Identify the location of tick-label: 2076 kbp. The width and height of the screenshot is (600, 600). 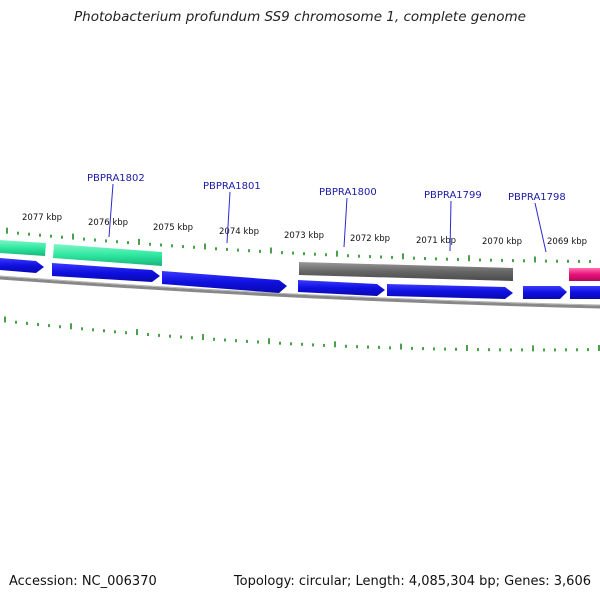
(108, 223).